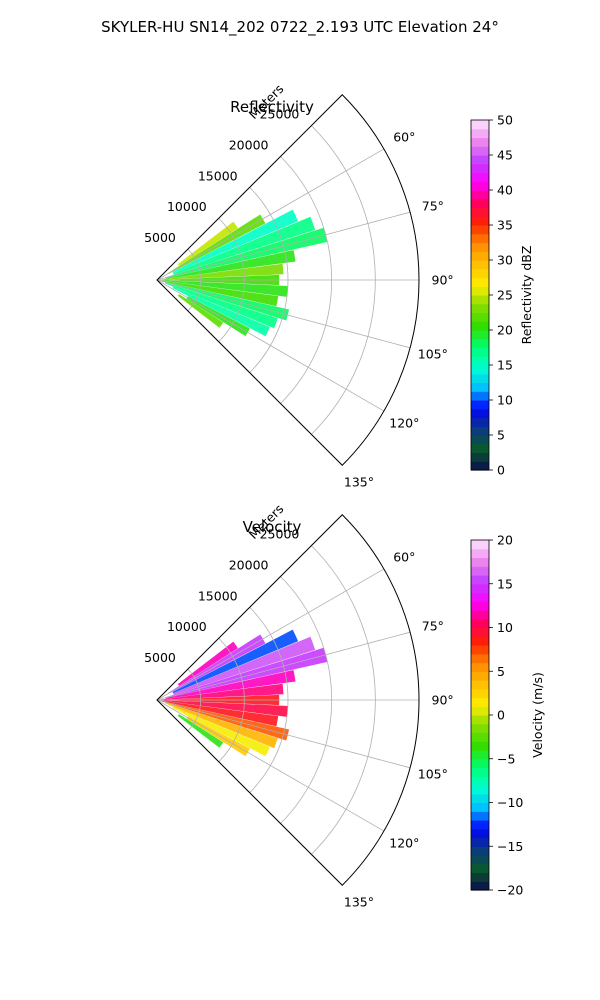  I want to click on colorbar-tick-label: 15, so click(505, 583).